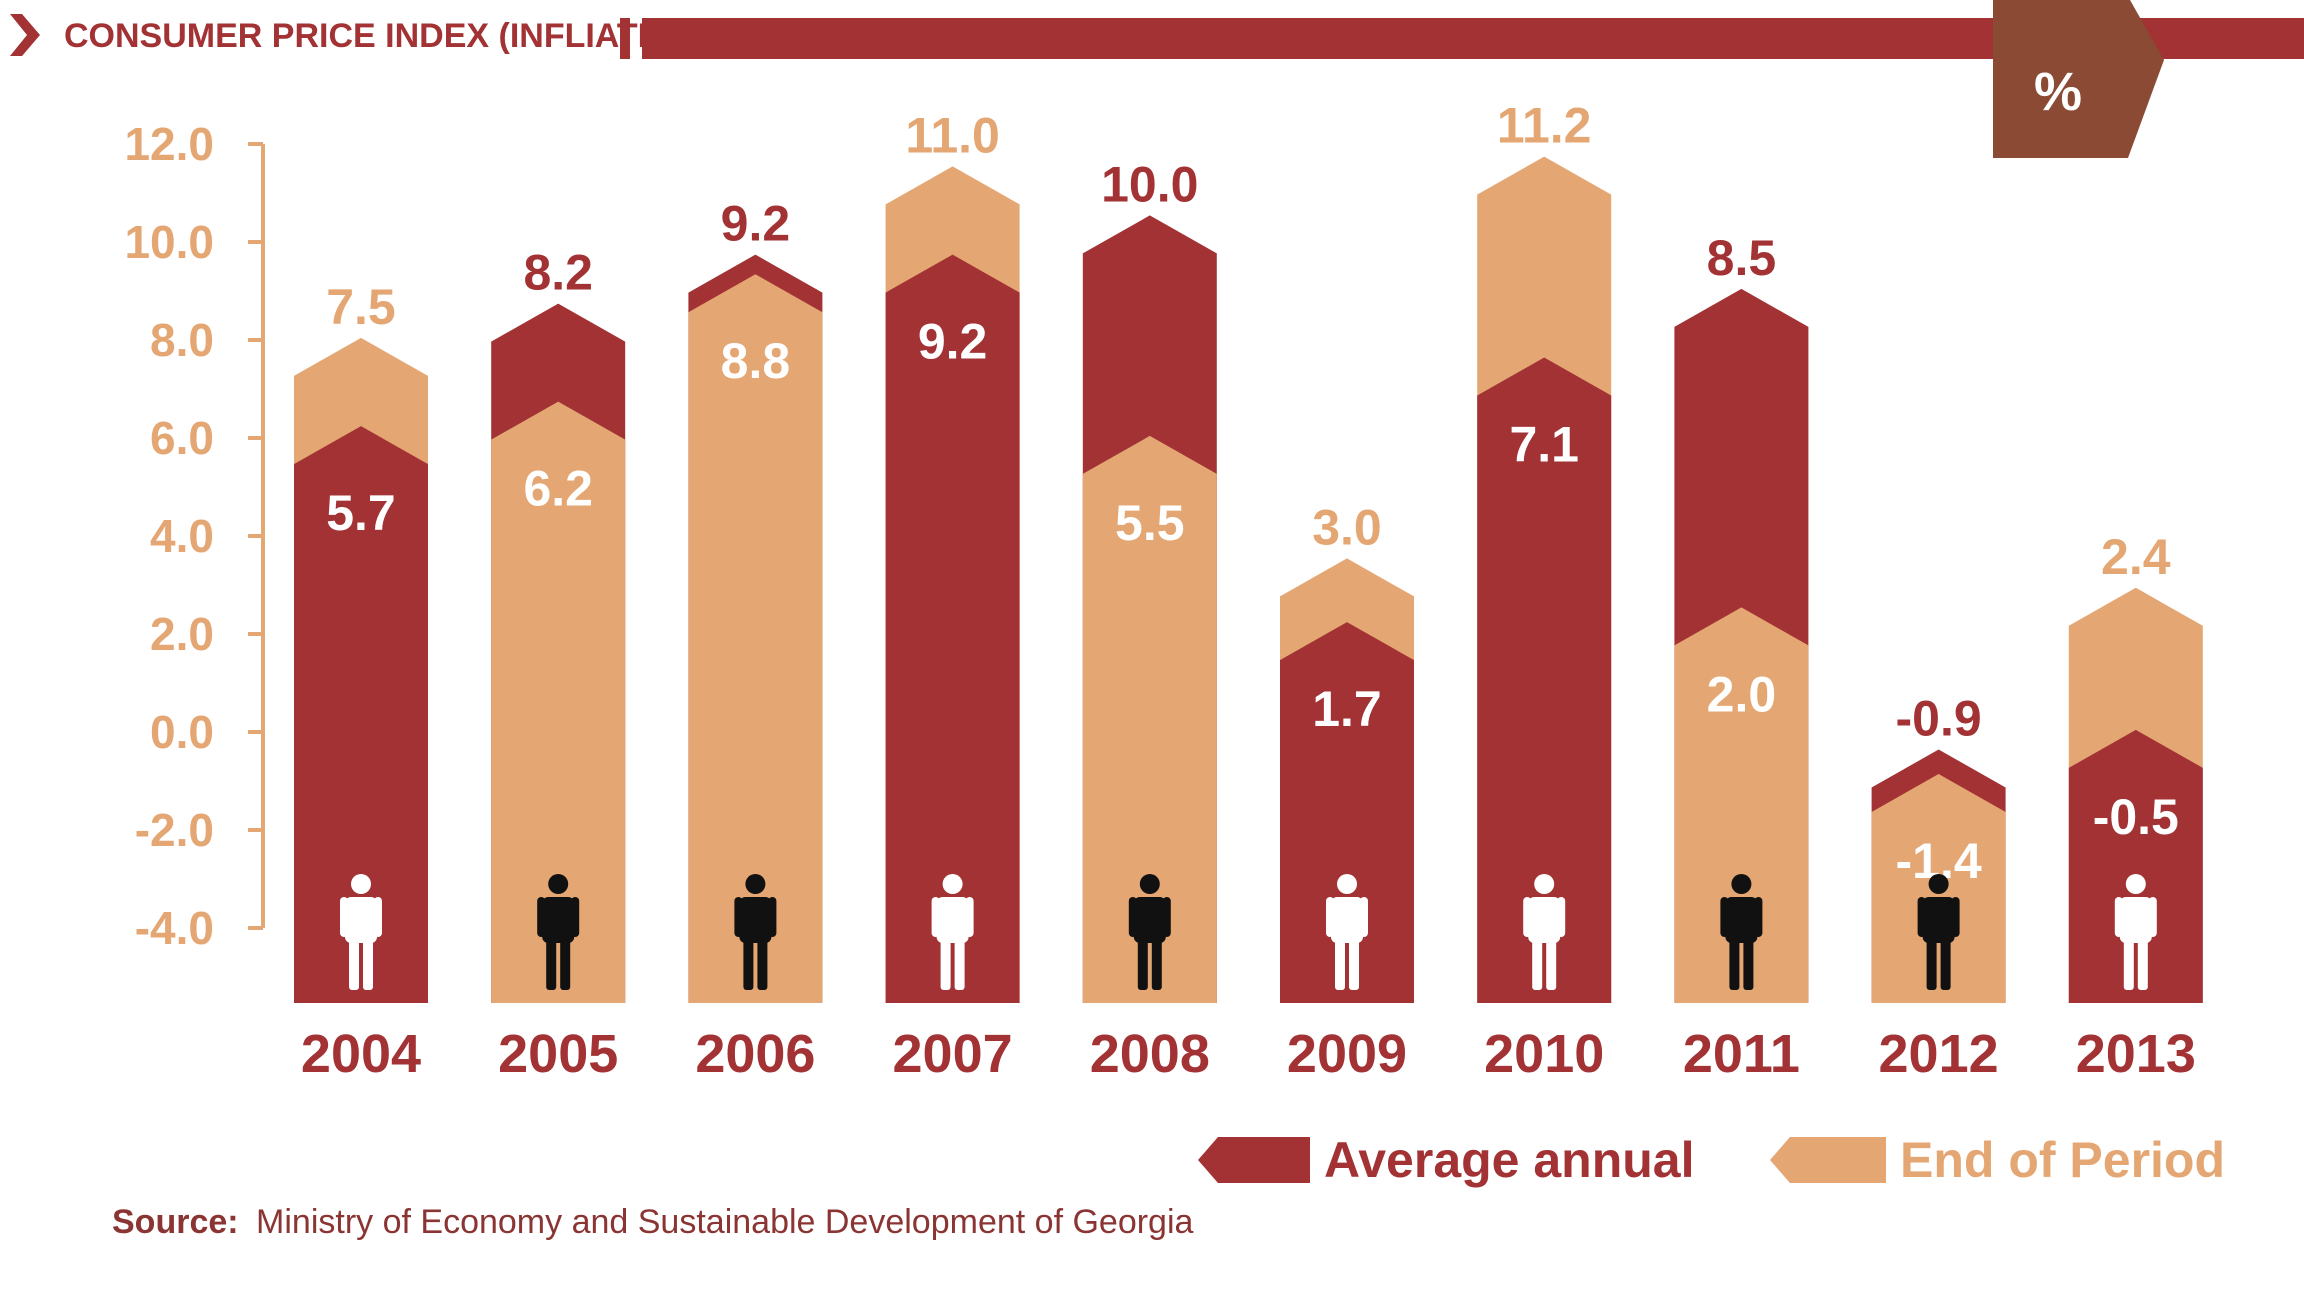 This screenshot has height=1306, width=2304. I want to click on bar-2009: 3.0 1.7 2009, so click(1347, 791).